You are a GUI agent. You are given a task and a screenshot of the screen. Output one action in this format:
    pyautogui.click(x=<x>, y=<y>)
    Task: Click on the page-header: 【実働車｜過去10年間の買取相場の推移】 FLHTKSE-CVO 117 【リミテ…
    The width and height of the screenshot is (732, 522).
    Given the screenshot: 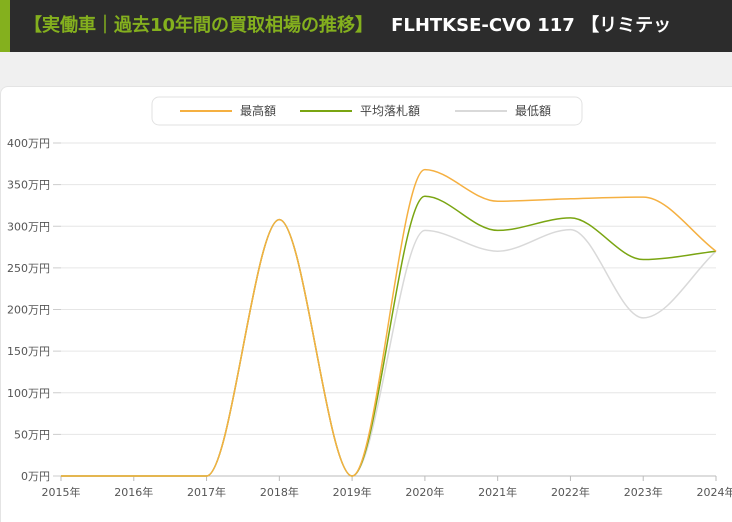 What is the action you would take?
    pyautogui.click(x=366, y=26)
    